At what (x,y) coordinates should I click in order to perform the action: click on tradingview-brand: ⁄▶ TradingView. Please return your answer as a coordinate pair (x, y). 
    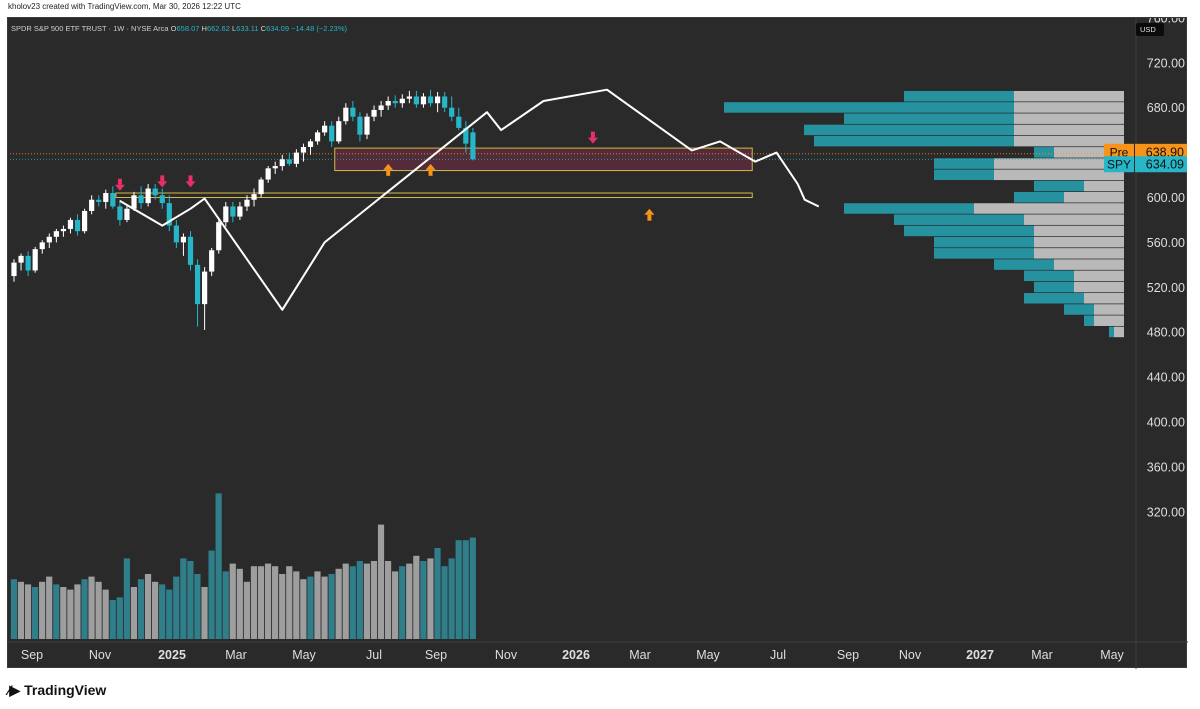
    Looking at the image, I should click on (57, 690).